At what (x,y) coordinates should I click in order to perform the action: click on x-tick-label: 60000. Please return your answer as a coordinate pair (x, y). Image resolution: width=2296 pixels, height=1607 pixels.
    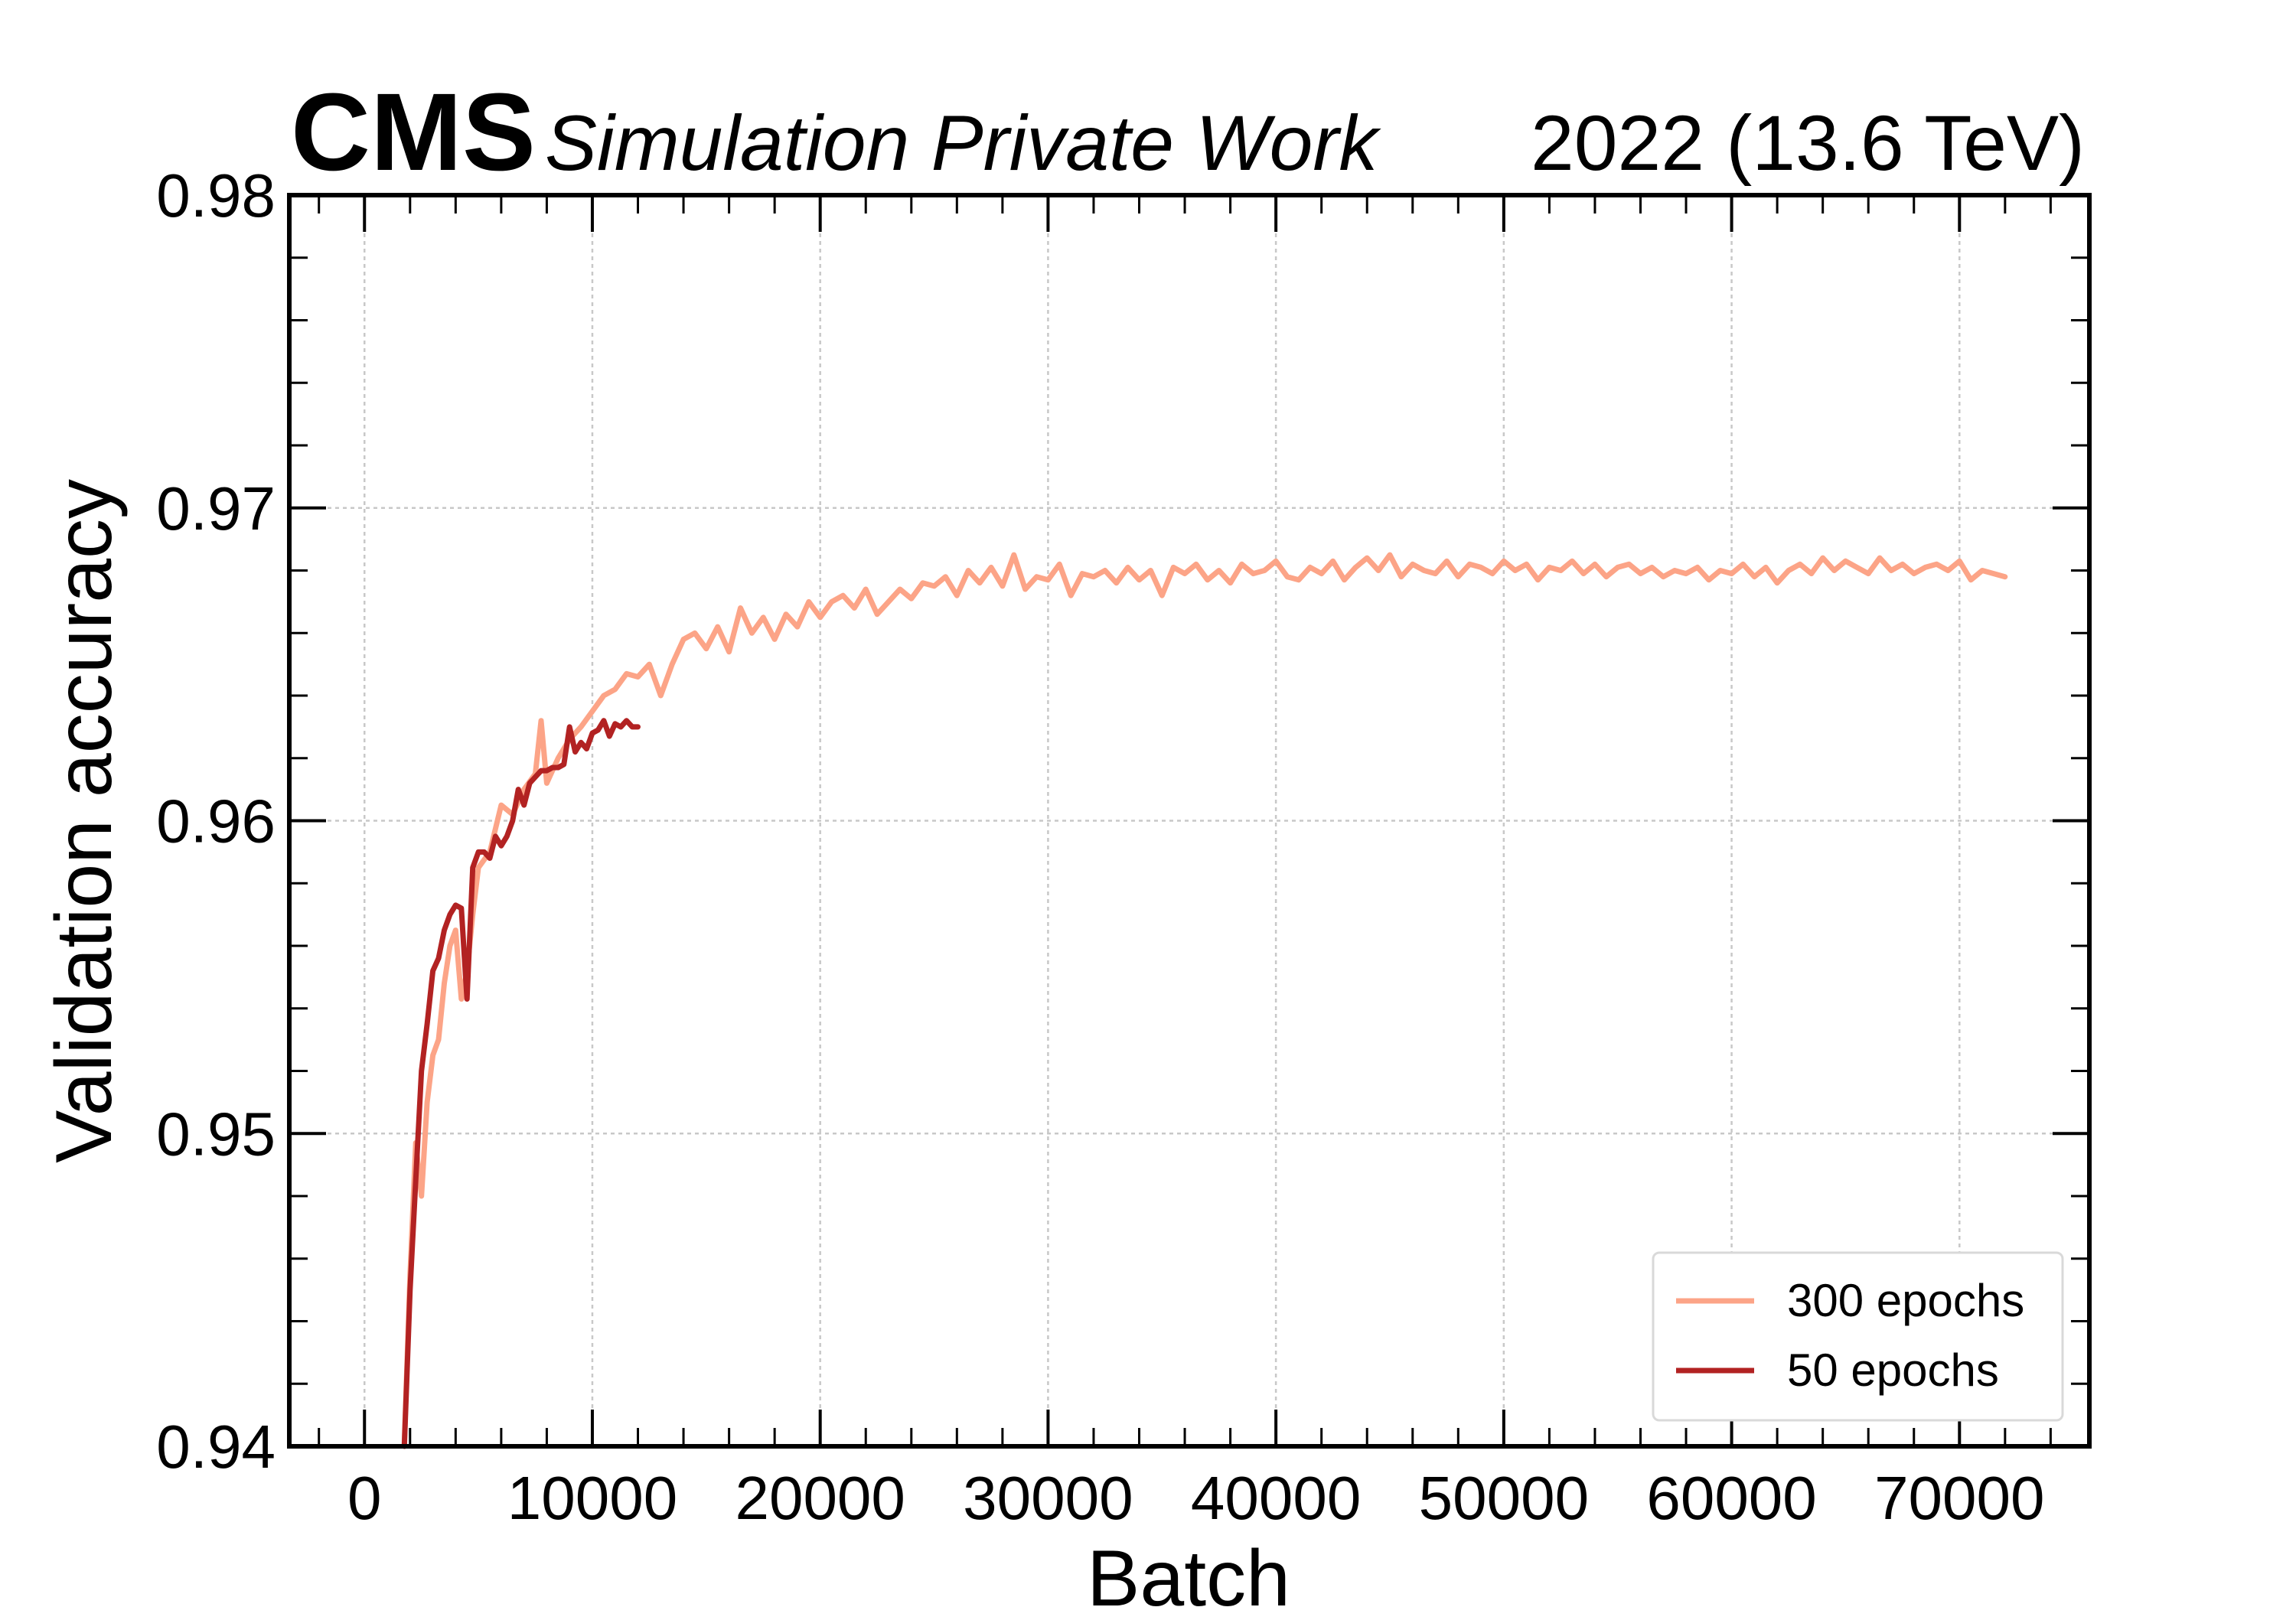
    Looking at the image, I should click on (1731, 1498).